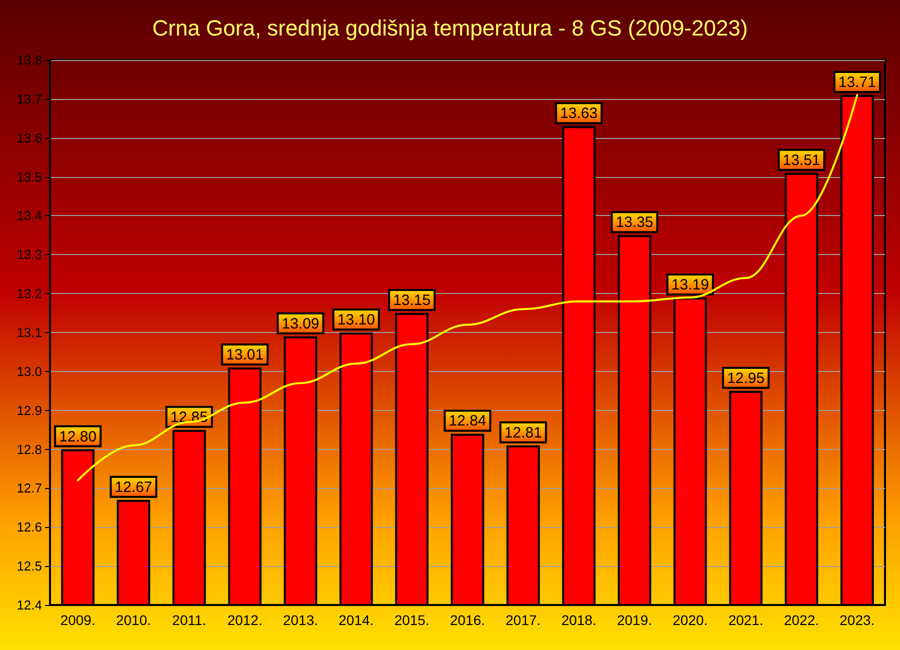  Describe the element at coordinates (29, 566) in the screenshot. I see `y-tick-label: 12.5` at that location.